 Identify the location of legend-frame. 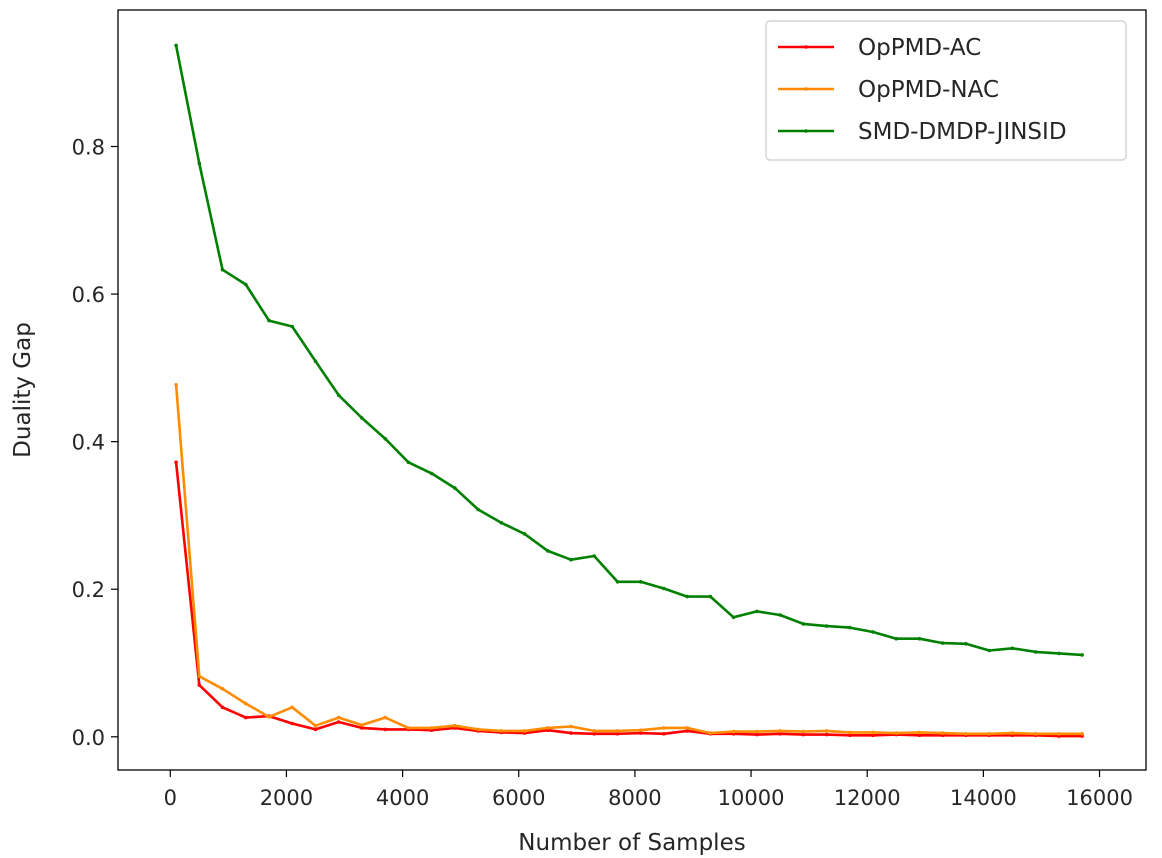
(946, 90).